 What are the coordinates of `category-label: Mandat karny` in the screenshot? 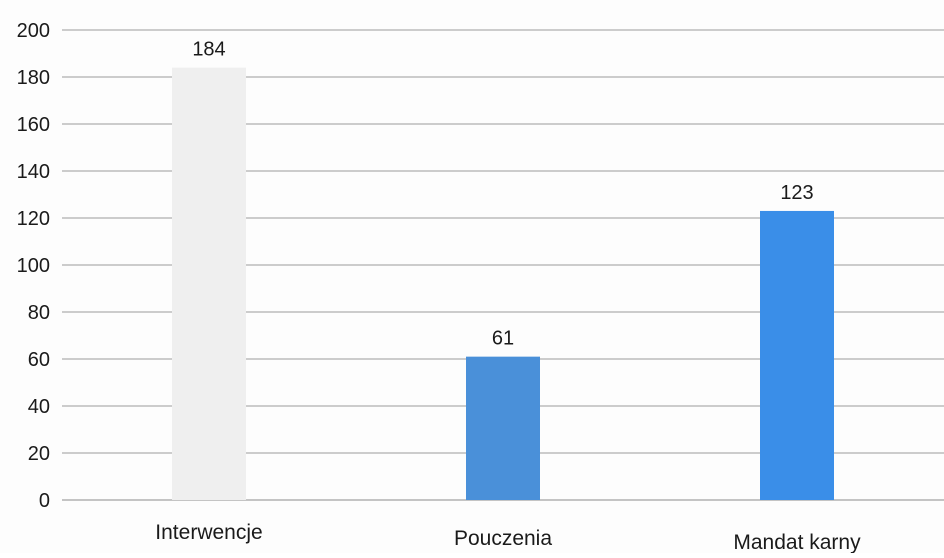 It's located at (797, 542).